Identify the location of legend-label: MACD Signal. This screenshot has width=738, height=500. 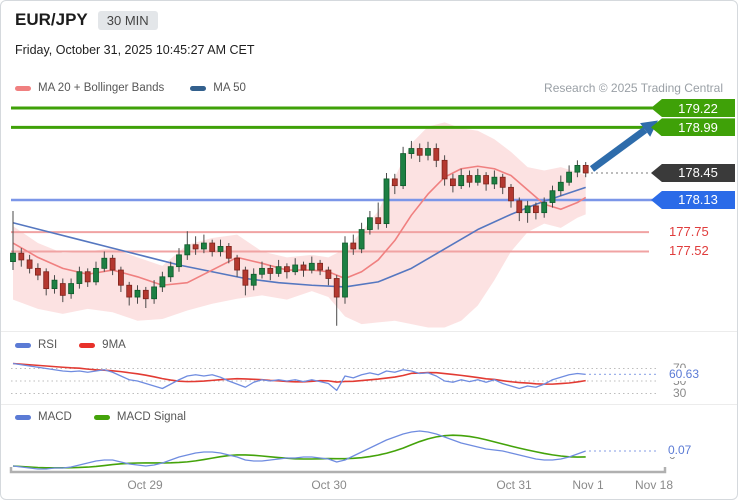
(151, 417).